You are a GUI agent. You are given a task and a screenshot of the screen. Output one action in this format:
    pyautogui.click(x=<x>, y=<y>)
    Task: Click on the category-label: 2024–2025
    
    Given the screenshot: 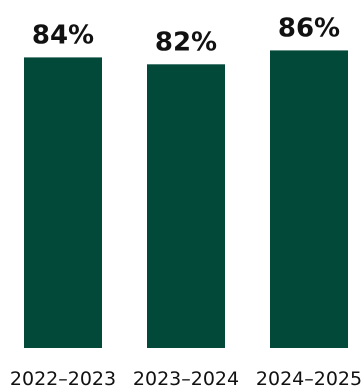 What is the action you would take?
    pyautogui.click(x=309, y=379)
    